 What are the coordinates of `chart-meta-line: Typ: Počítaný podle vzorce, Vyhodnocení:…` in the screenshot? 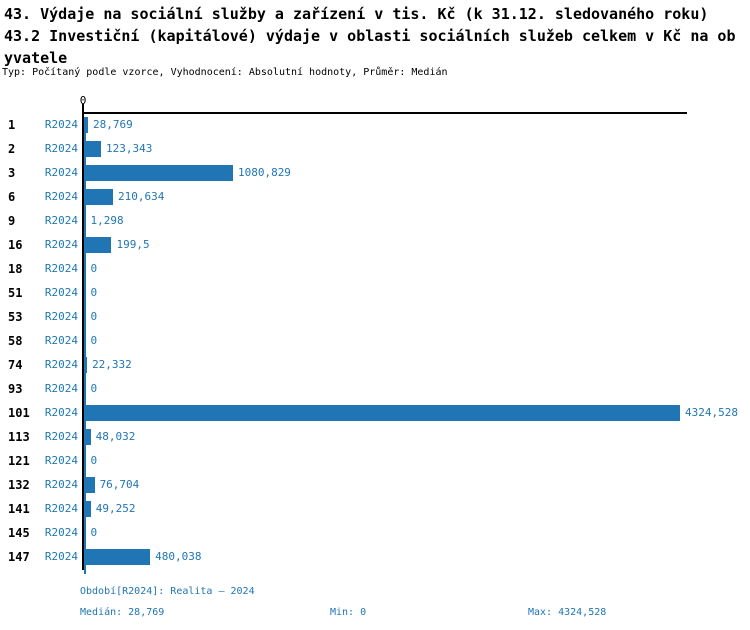 It's located at (225, 72).